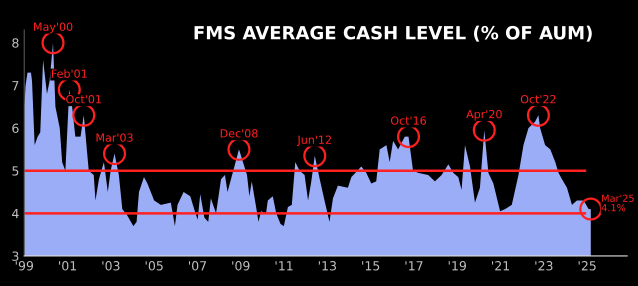 The image size is (638, 286). I want to click on chart-title: FMS AVERAGE CASH LEVEL (% OF AUM), so click(393, 34).